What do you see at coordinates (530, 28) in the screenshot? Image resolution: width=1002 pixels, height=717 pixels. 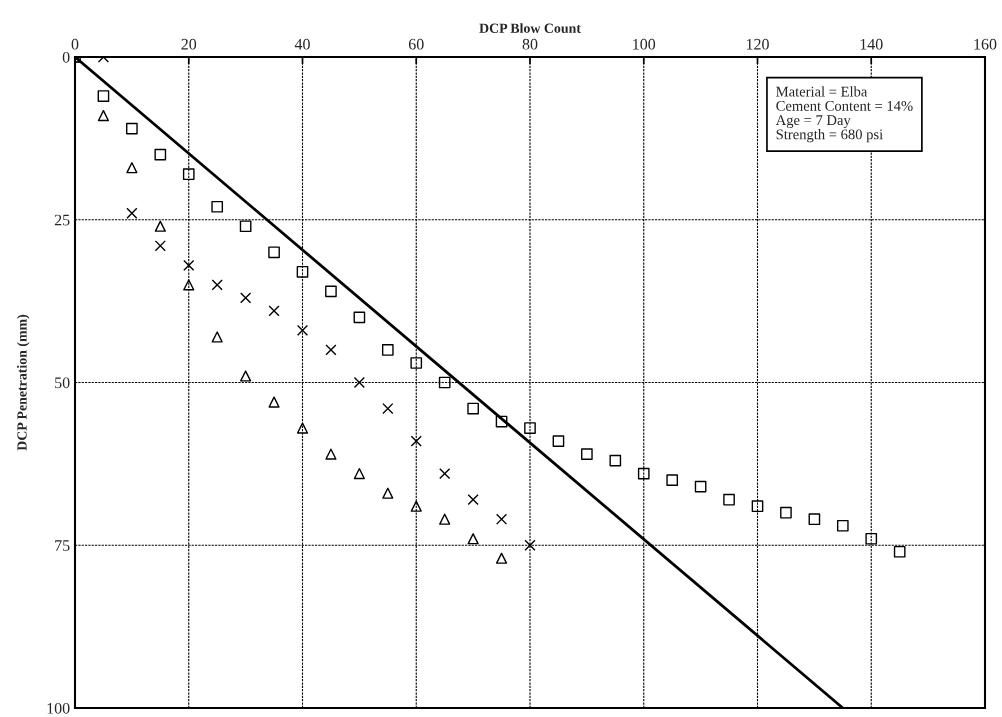 I see `x-axis-title: DCP Blow Count` at bounding box center [530, 28].